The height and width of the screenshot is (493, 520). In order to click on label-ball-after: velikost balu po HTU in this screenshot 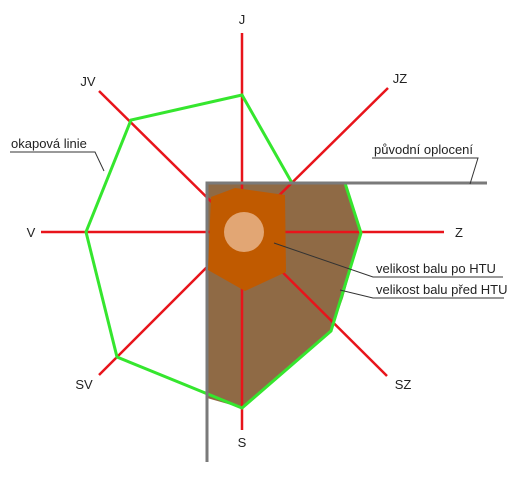, I will do `click(436, 268)`.